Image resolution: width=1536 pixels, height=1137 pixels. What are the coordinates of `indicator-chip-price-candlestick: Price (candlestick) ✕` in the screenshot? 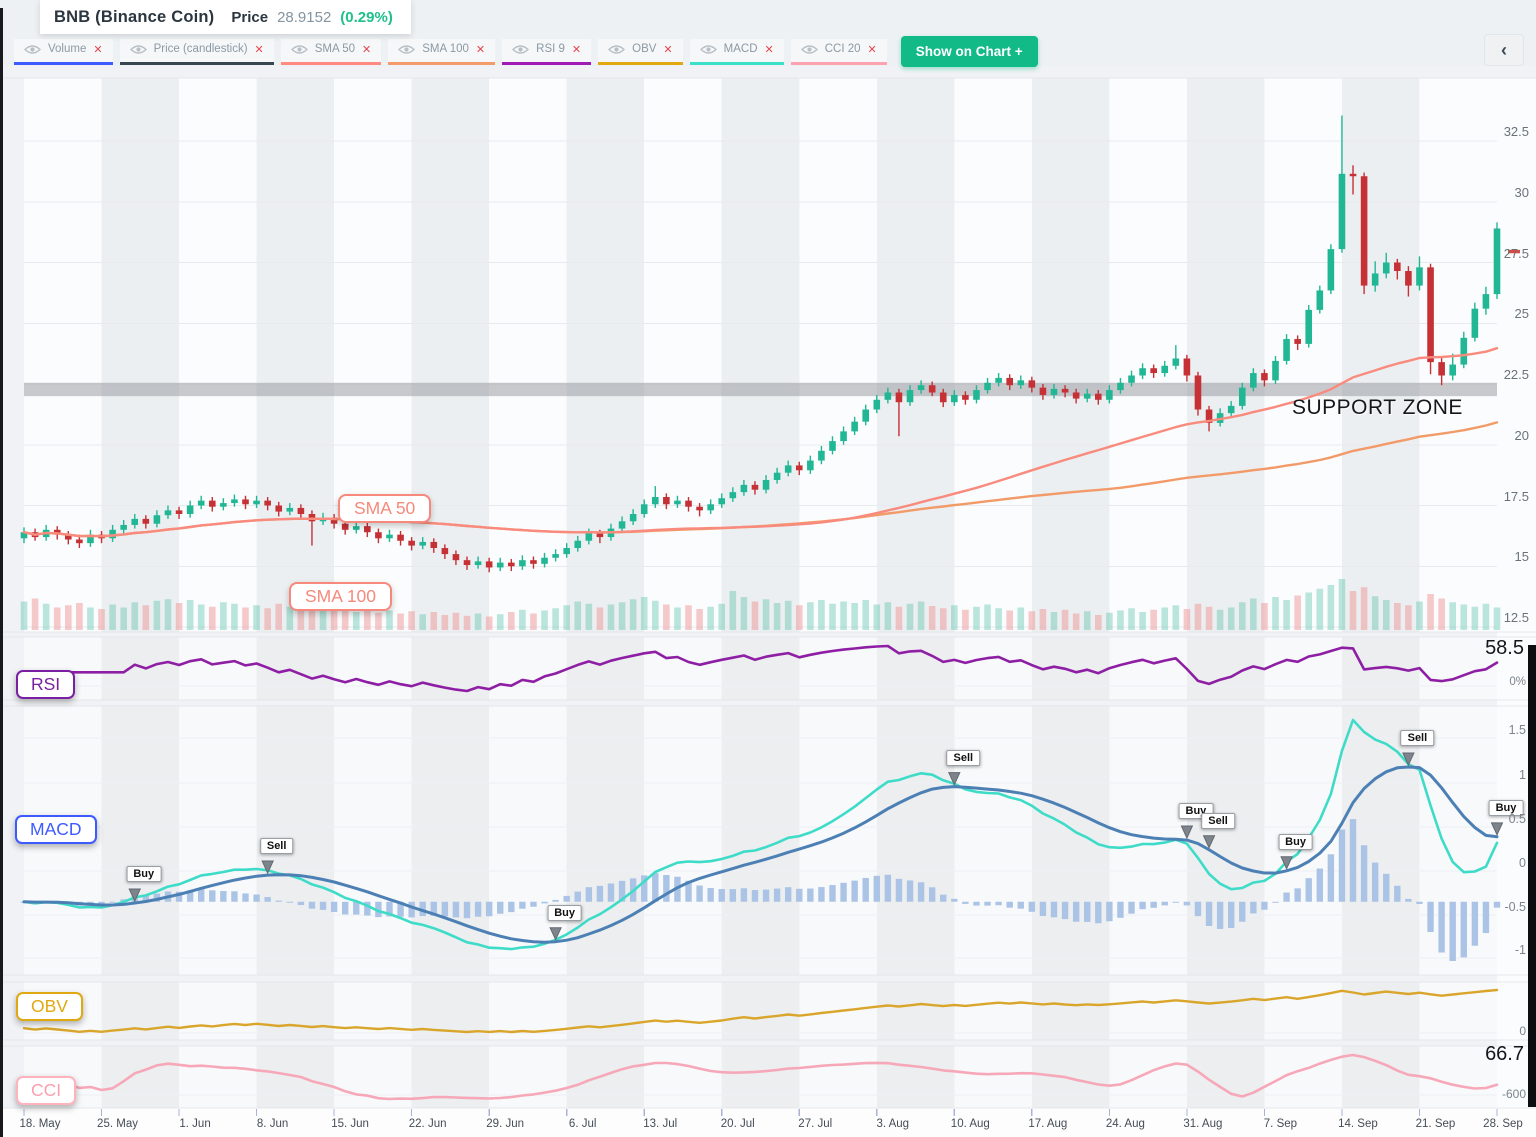 It's located at (196, 51).